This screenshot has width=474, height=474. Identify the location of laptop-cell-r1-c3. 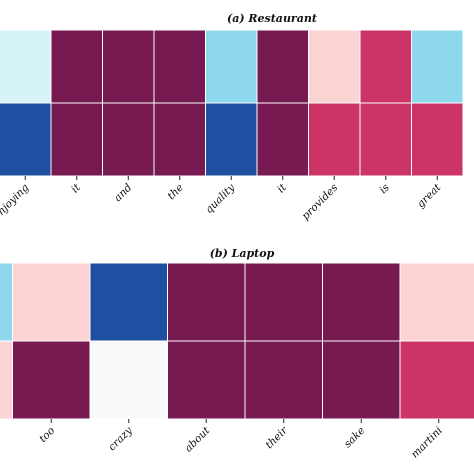
(206, 380).